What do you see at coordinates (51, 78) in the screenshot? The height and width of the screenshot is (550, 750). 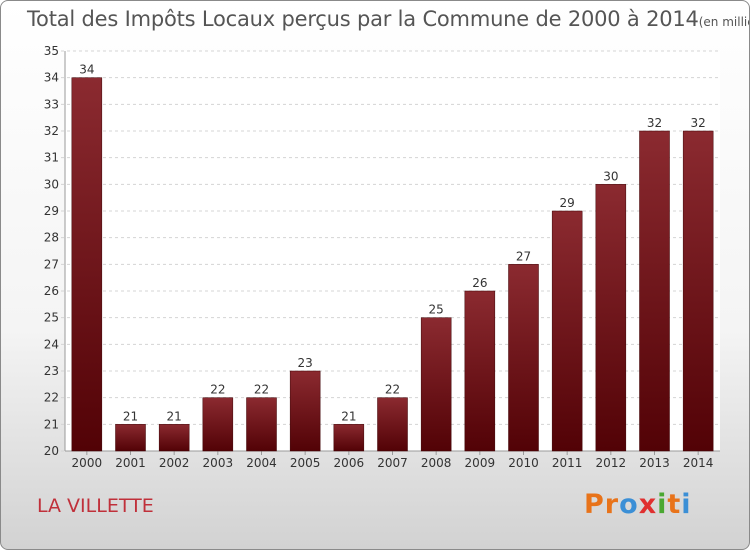 I see `y-tick-label: 34` at bounding box center [51, 78].